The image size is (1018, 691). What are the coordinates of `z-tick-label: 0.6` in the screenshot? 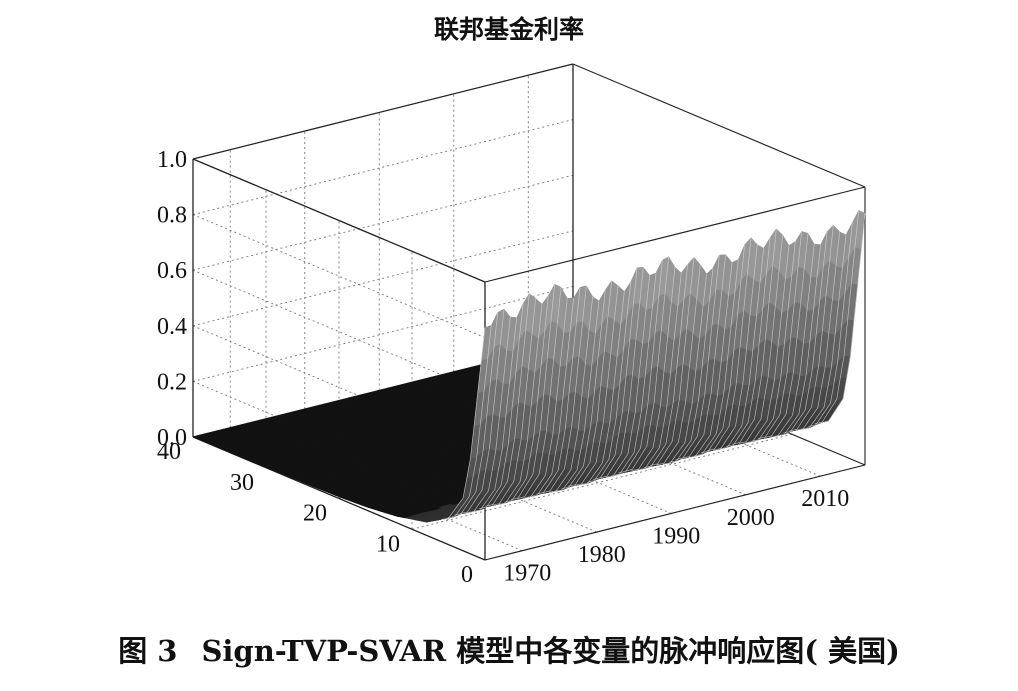 It's located at (172, 271).